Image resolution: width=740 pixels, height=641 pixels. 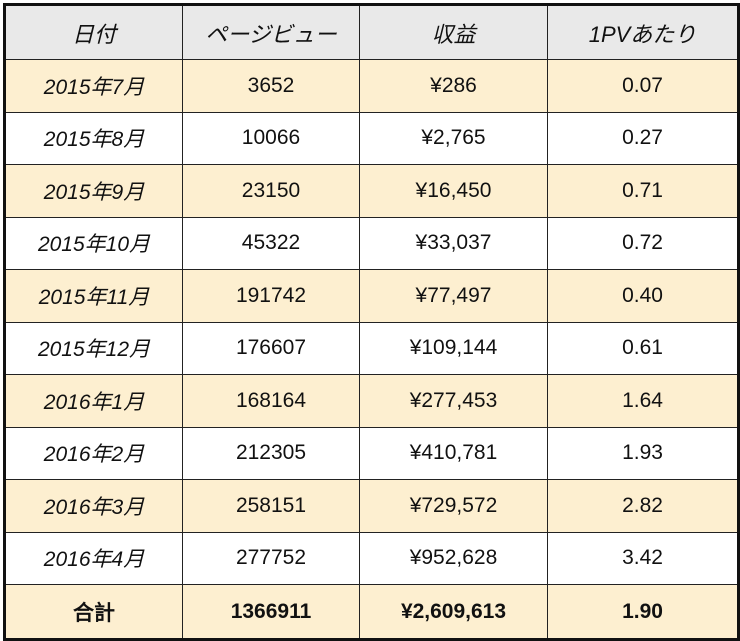 What do you see at coordinates (93, 612) in the screenshot?
I see `total-label: 合計` at bounding box center [93, 612].